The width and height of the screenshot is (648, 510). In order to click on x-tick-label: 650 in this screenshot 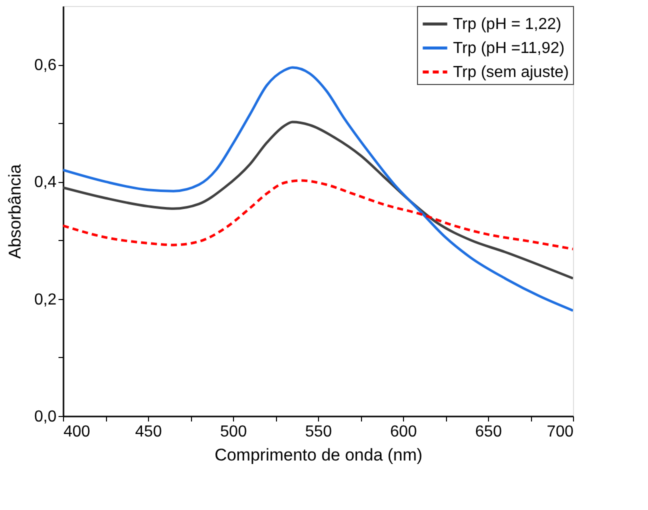, I will do `click(488, 432)`.